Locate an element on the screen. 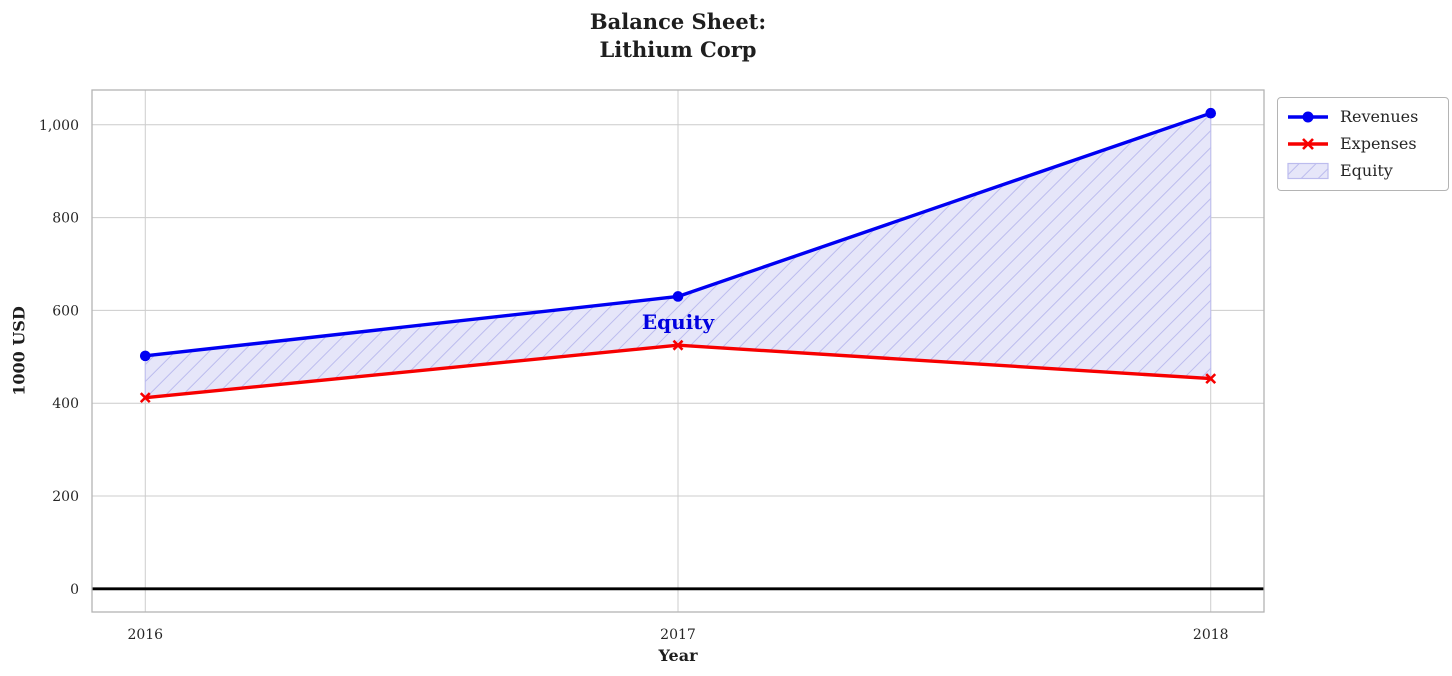  legend-entry-expenses: Expenses is located at coordinates (1361, 144).